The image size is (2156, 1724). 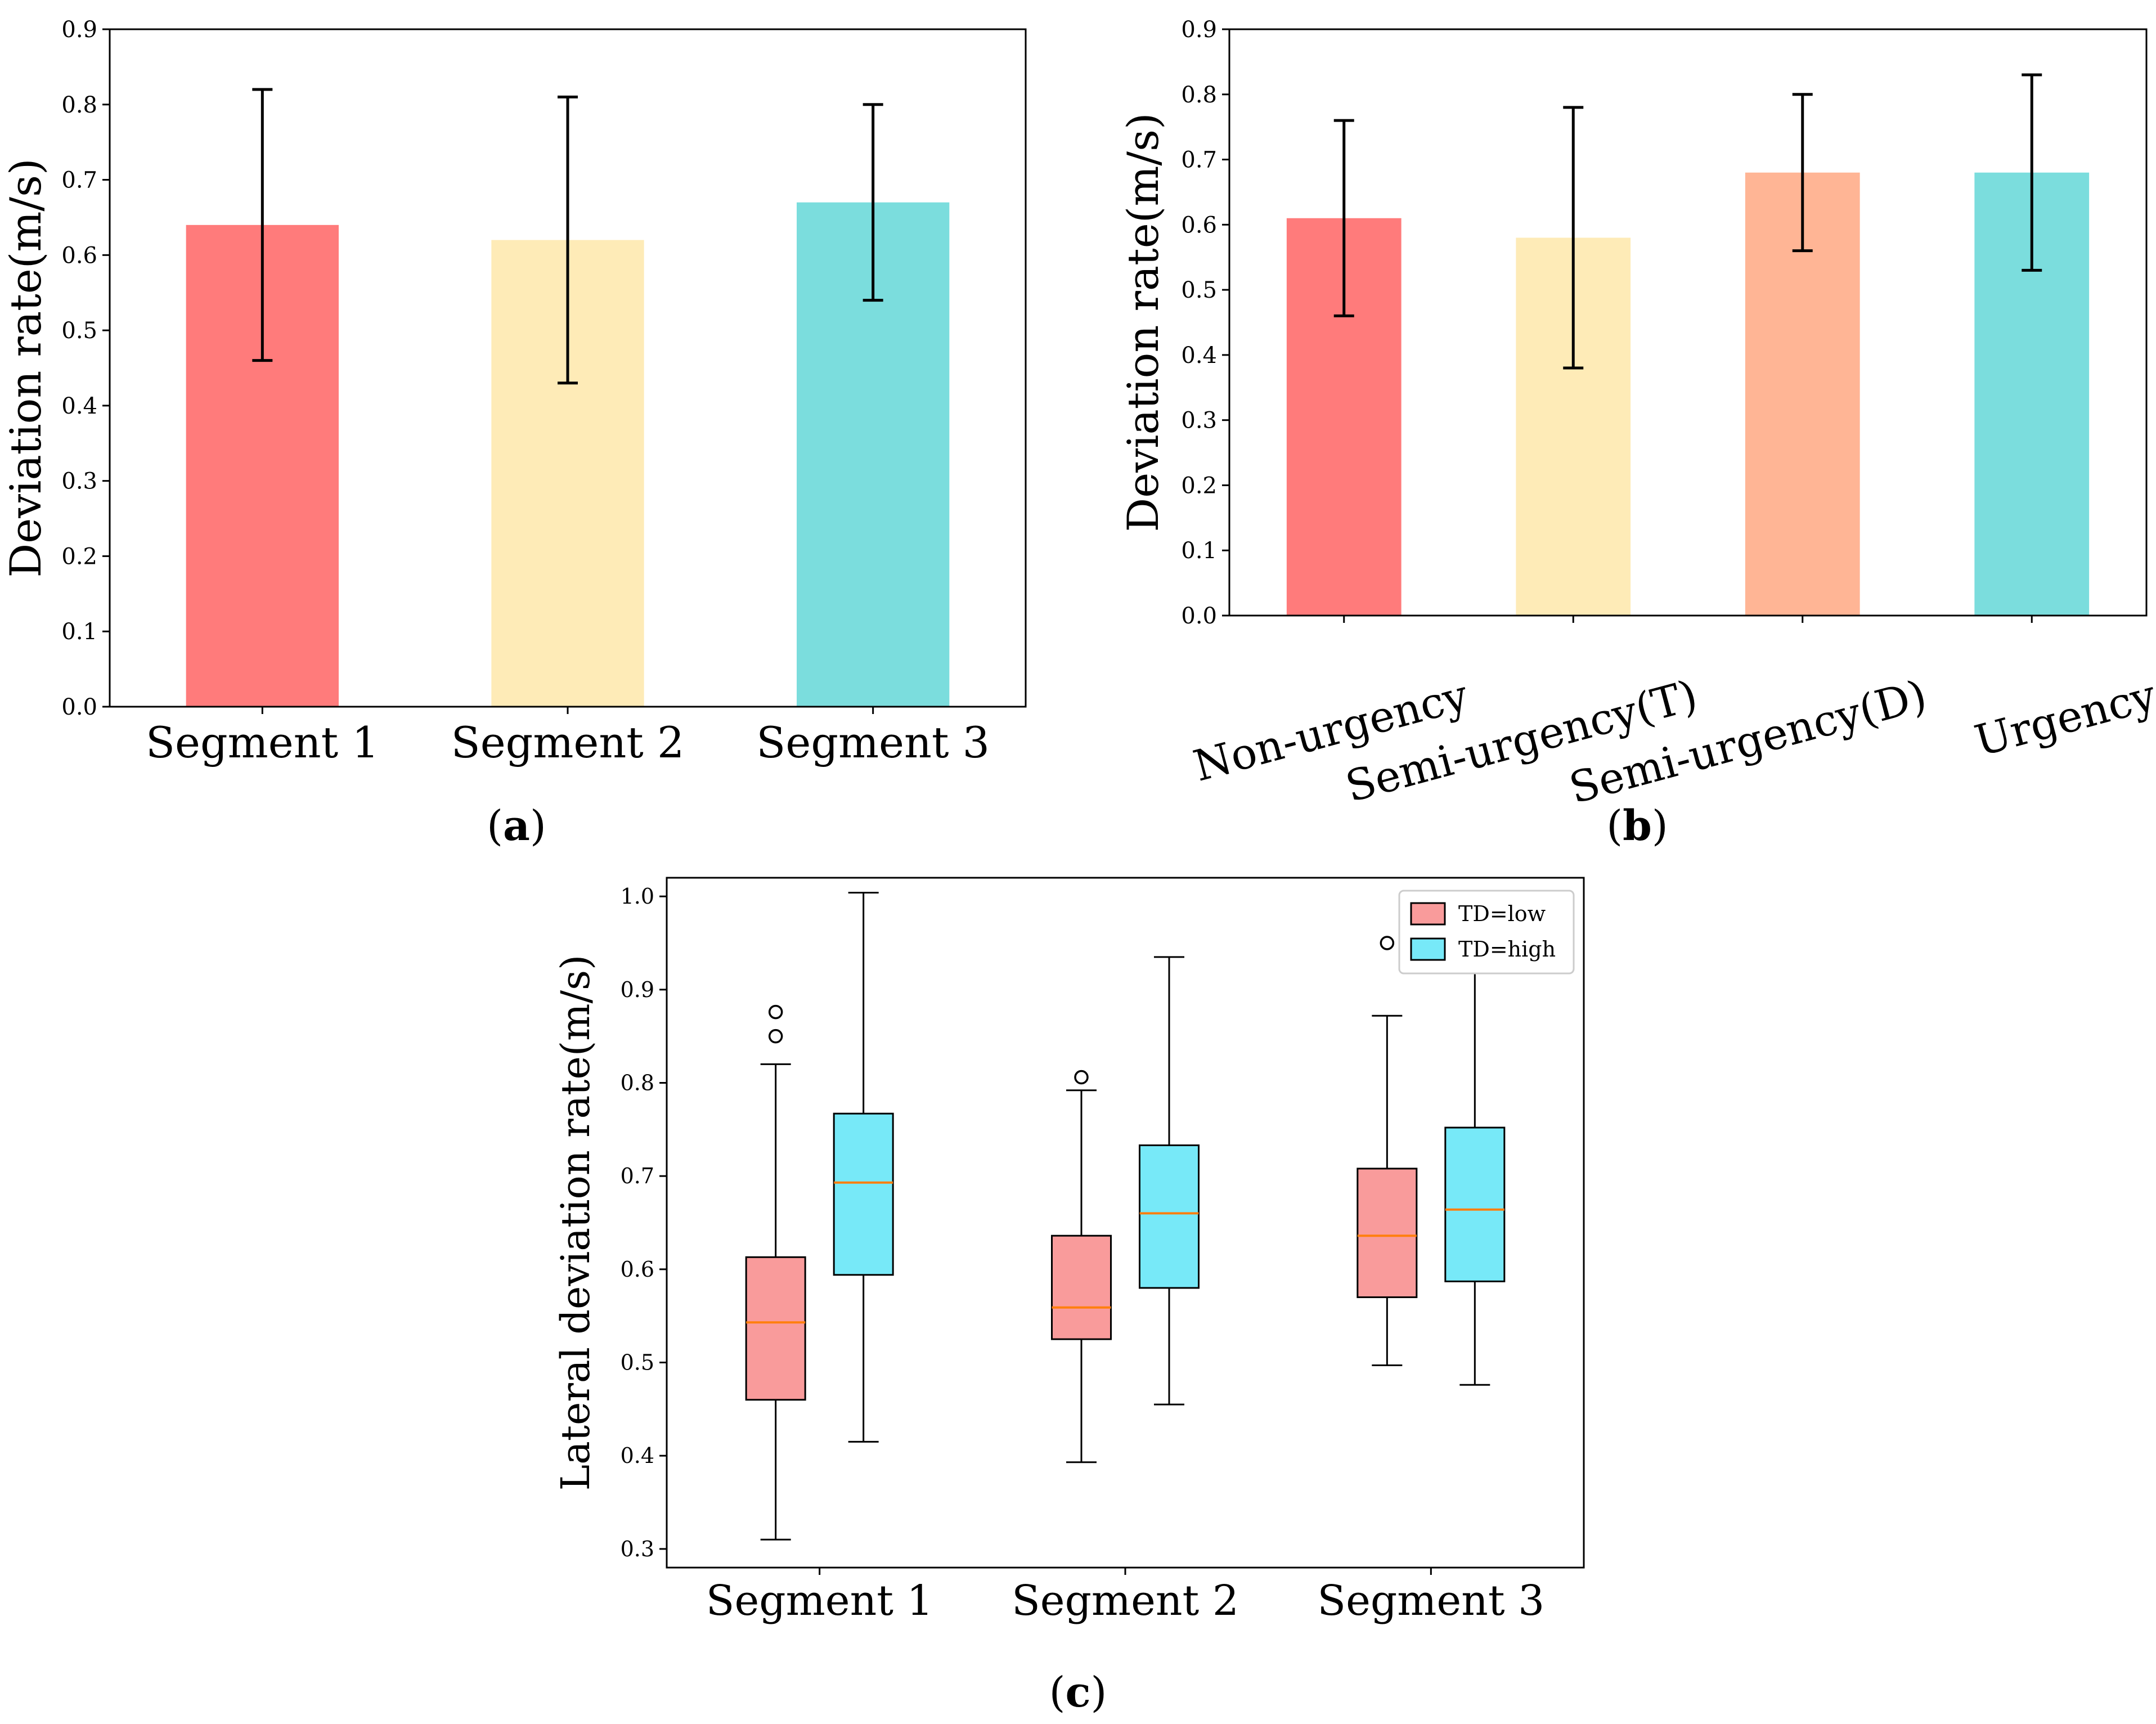 I want to click on b-ytick-label: 0.5, so click(x=1199, y=290).